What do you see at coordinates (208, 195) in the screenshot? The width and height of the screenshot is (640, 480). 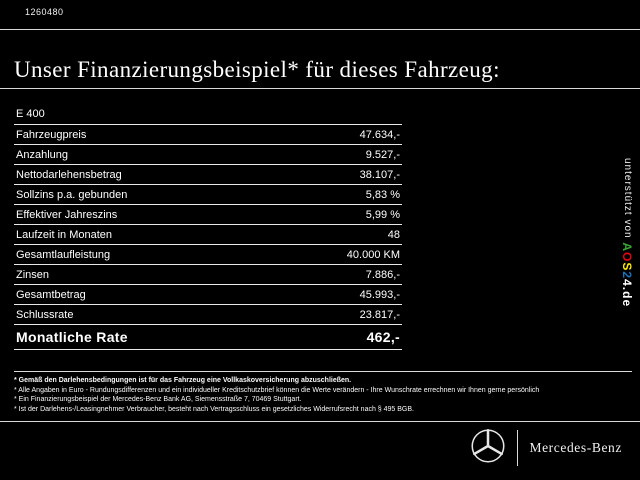 I see `table-row: Sollzins p.a. gebunden 5,83 %` at bounding box center [208, 195].